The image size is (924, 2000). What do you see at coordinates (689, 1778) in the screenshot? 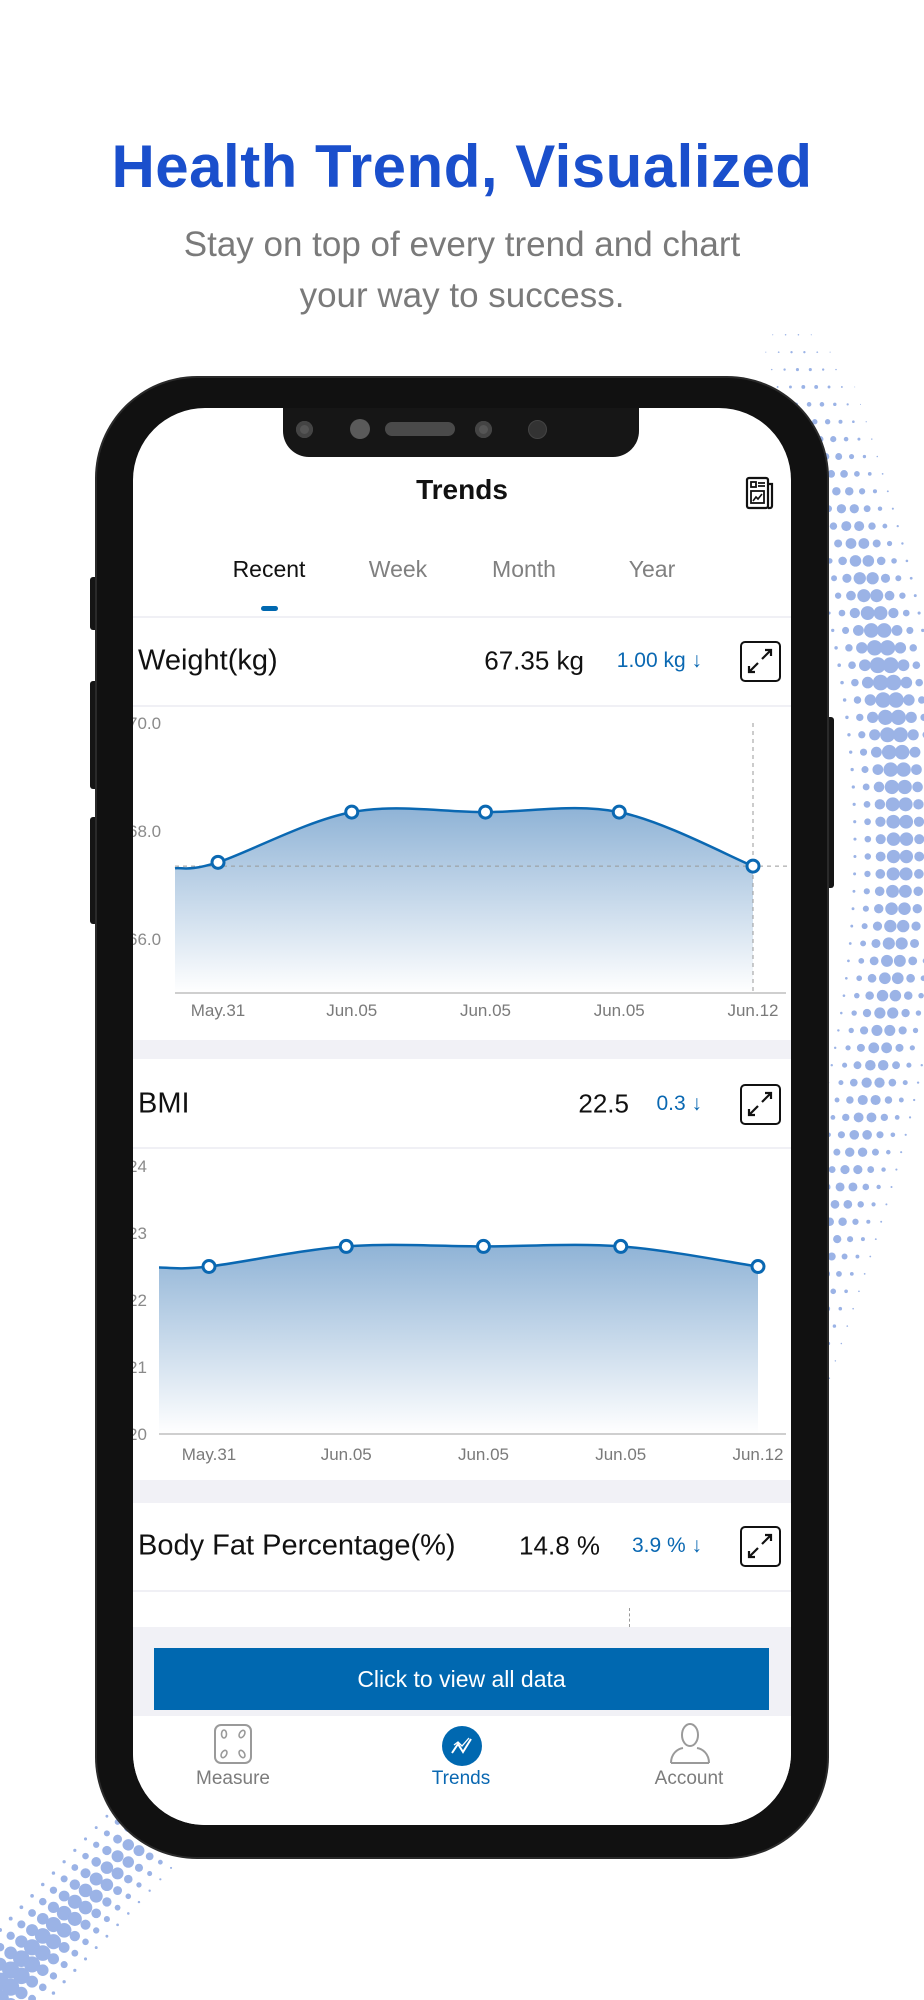
I see `nav-account-label: Account` at bounding box center [689, 1778].